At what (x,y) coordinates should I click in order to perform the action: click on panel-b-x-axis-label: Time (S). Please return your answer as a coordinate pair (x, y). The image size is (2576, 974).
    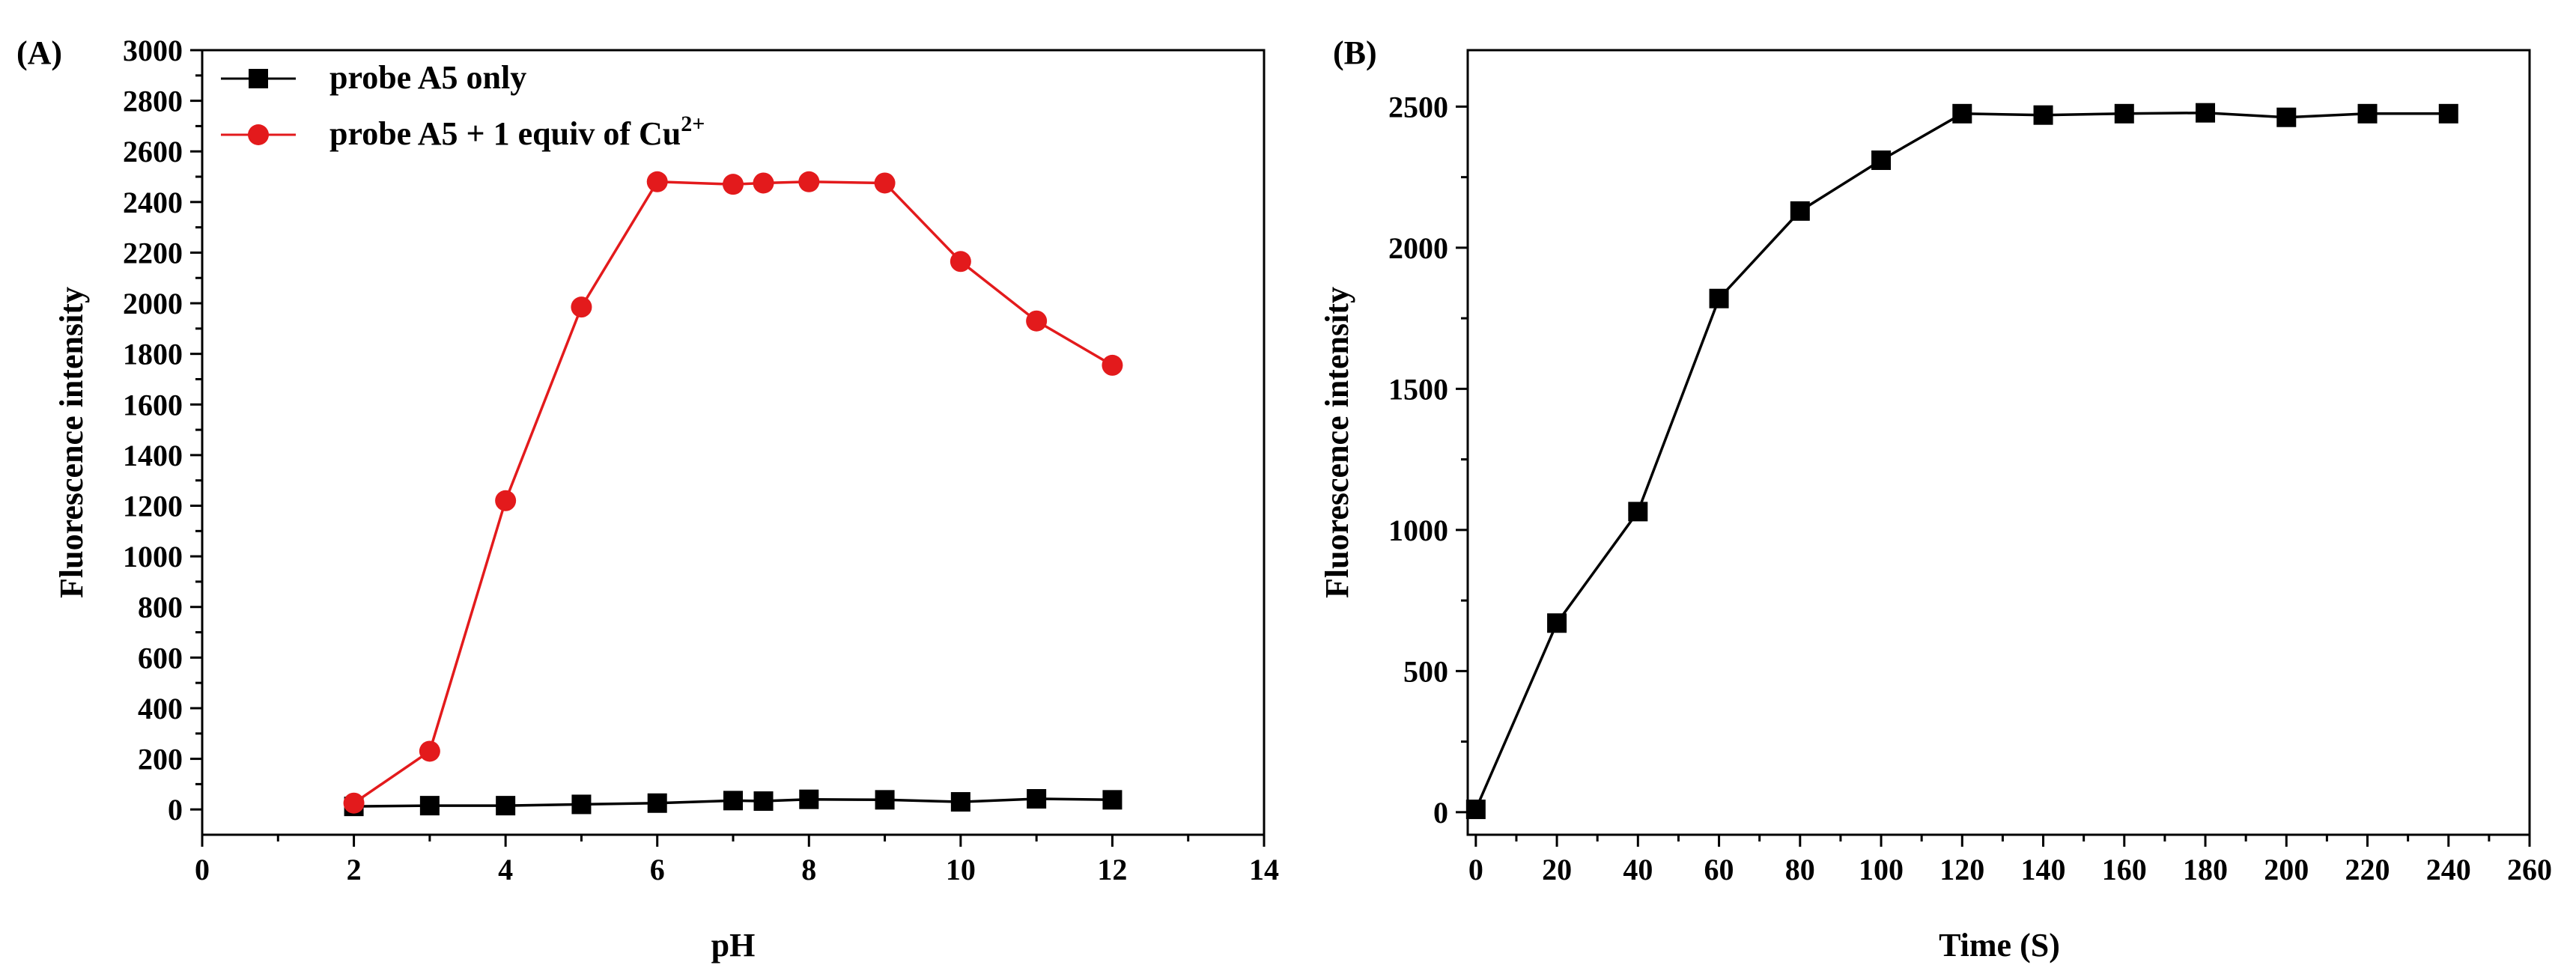
    Looking at the image, I should click on (1999, 945).